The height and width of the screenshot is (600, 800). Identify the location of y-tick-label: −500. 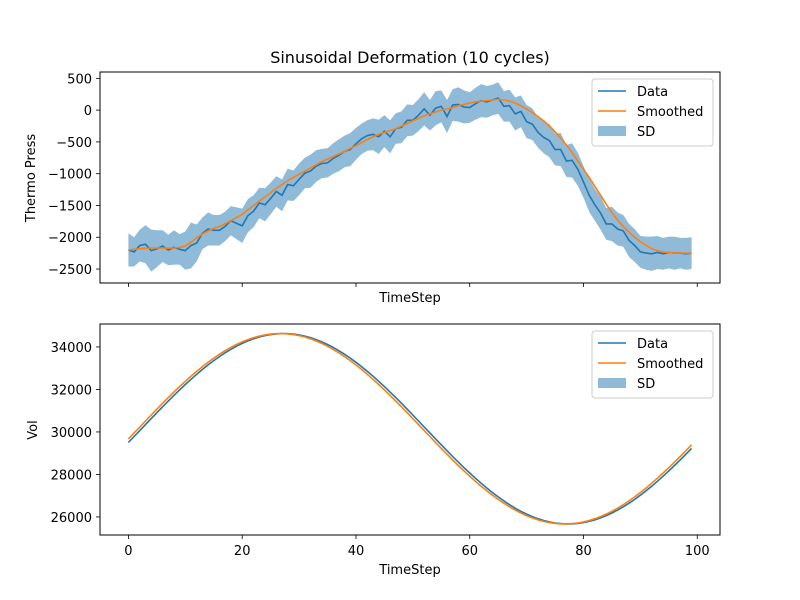
(74, 143).